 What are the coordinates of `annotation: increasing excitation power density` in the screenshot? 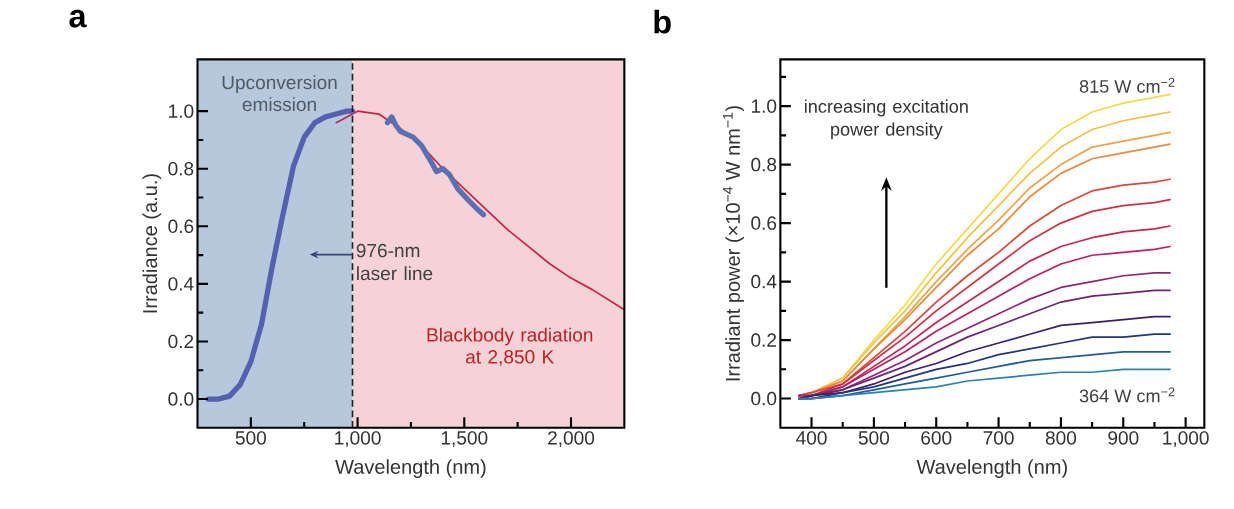 It's located at (886, 119).